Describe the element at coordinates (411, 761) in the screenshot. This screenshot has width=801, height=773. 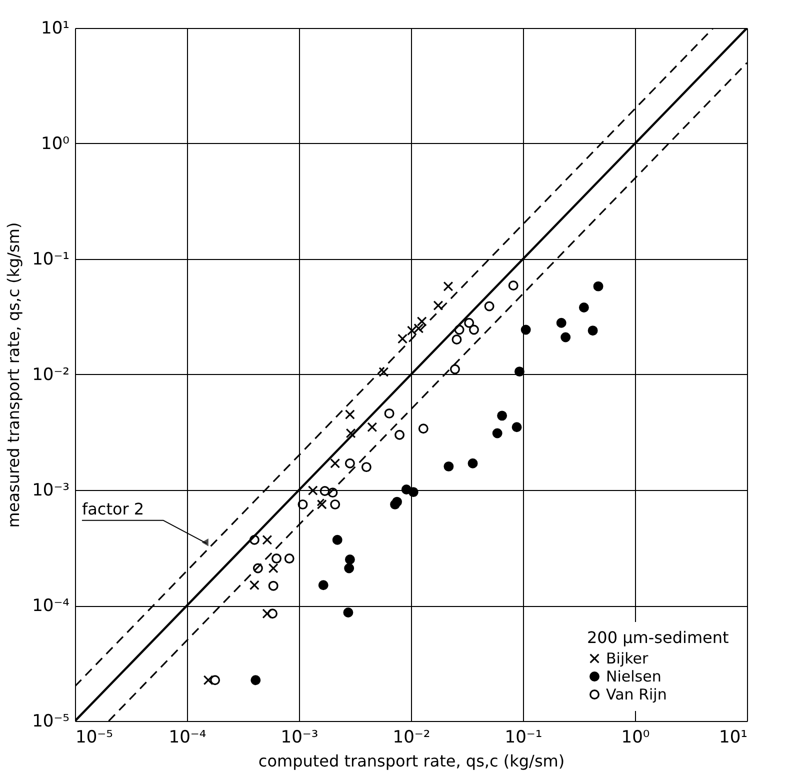
I see `x-axis-title: computed transport rate, qs,c (kg/sm)` at that location.